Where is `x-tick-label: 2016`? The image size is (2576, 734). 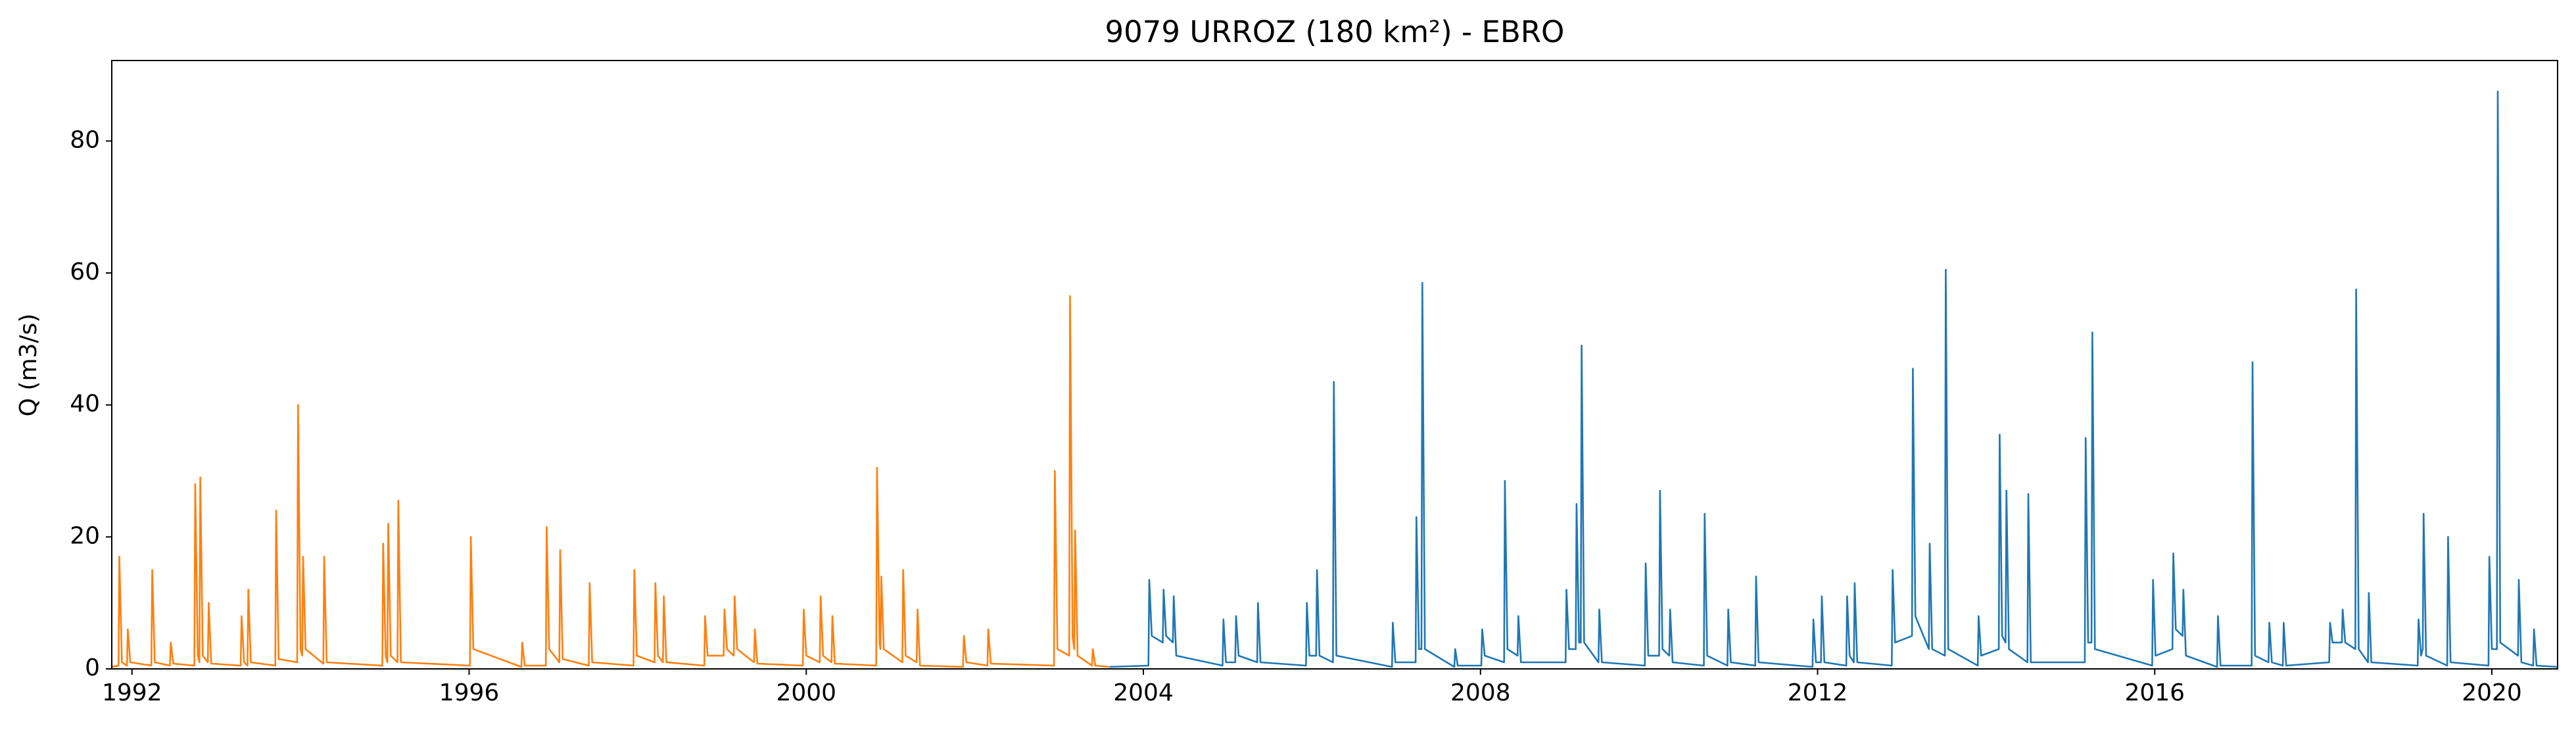
x-tick-label: 2016 is located at coordinates (2155, 692).